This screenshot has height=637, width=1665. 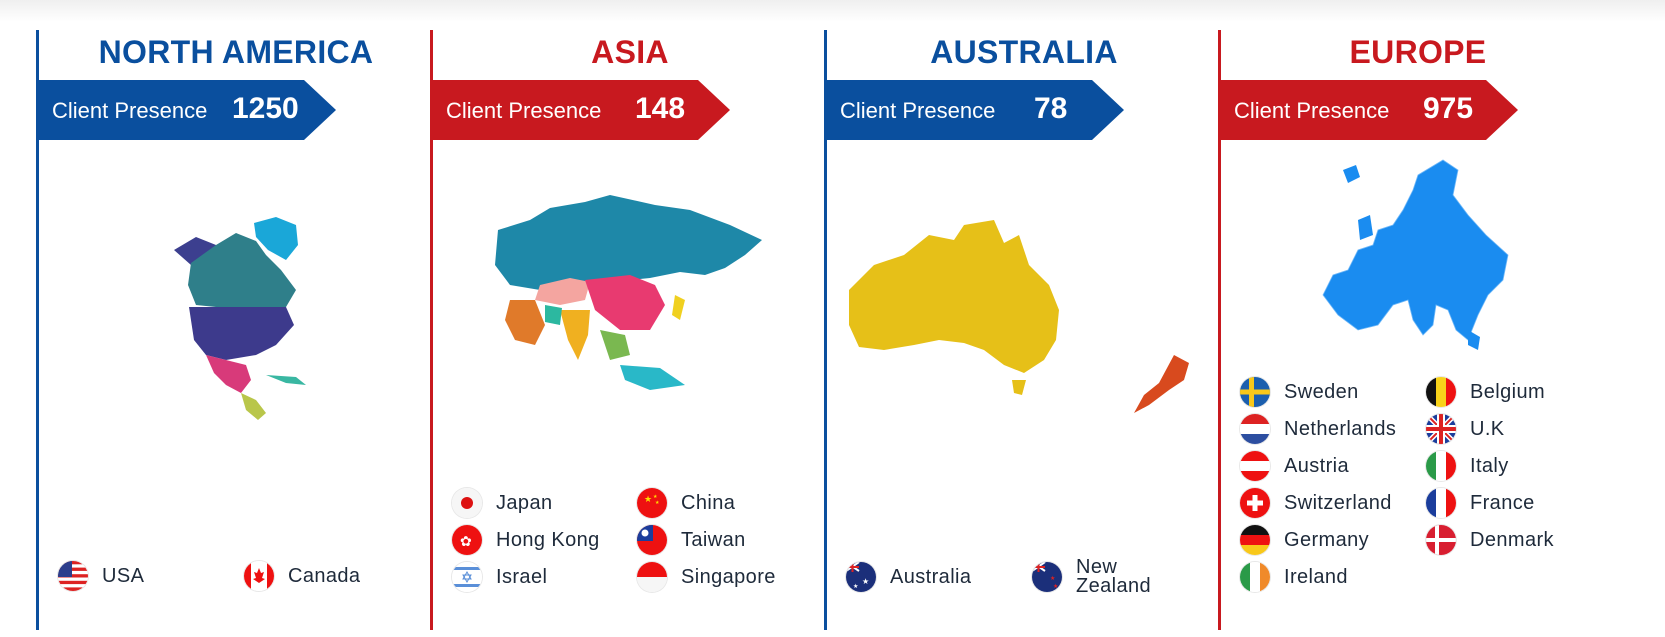 I want to click on country-name: Germany, so click(x=1326, y=540).